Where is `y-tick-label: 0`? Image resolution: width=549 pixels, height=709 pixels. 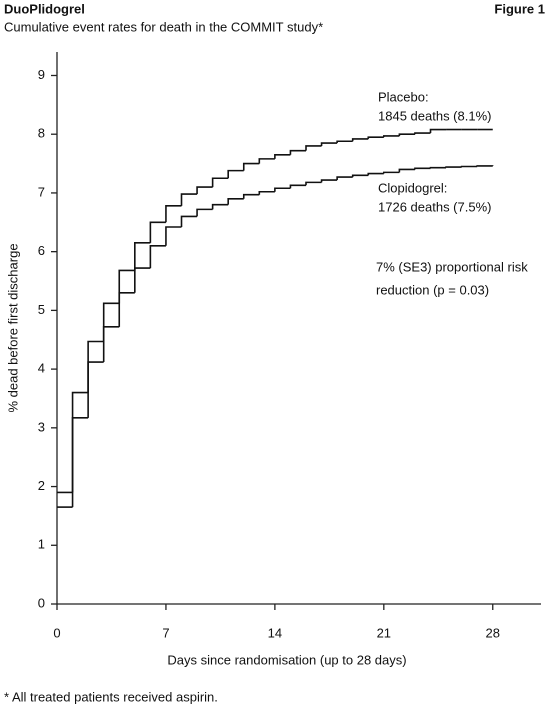 y-tick-label: 0 is located at coordinates (41, 602).